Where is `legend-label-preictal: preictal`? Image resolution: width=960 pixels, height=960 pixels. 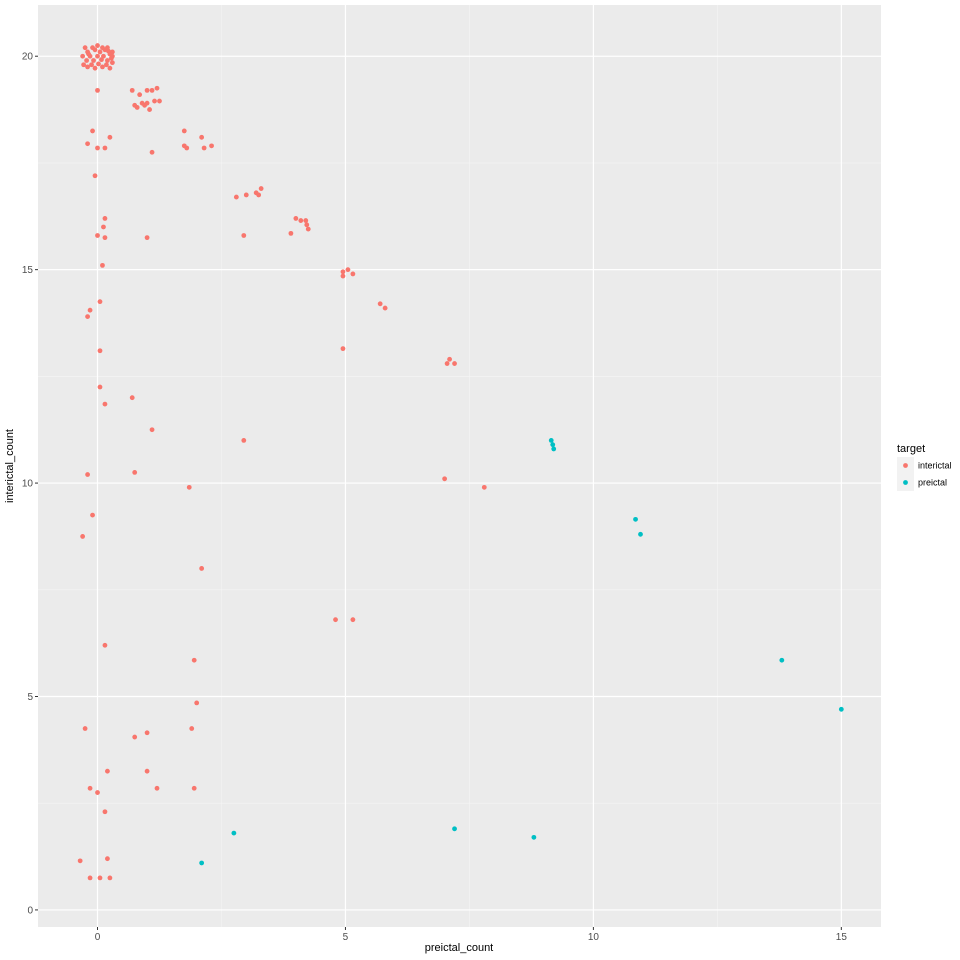
legend-label-preictal: preictal is located at coordinates (932, 483).